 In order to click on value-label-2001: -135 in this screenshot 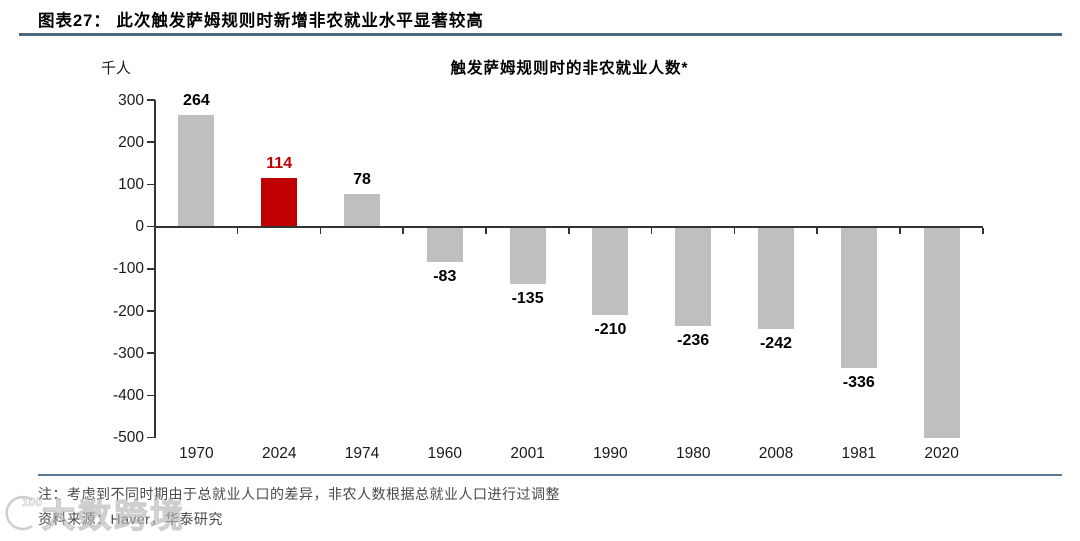, I will do `click(527, 298)`.